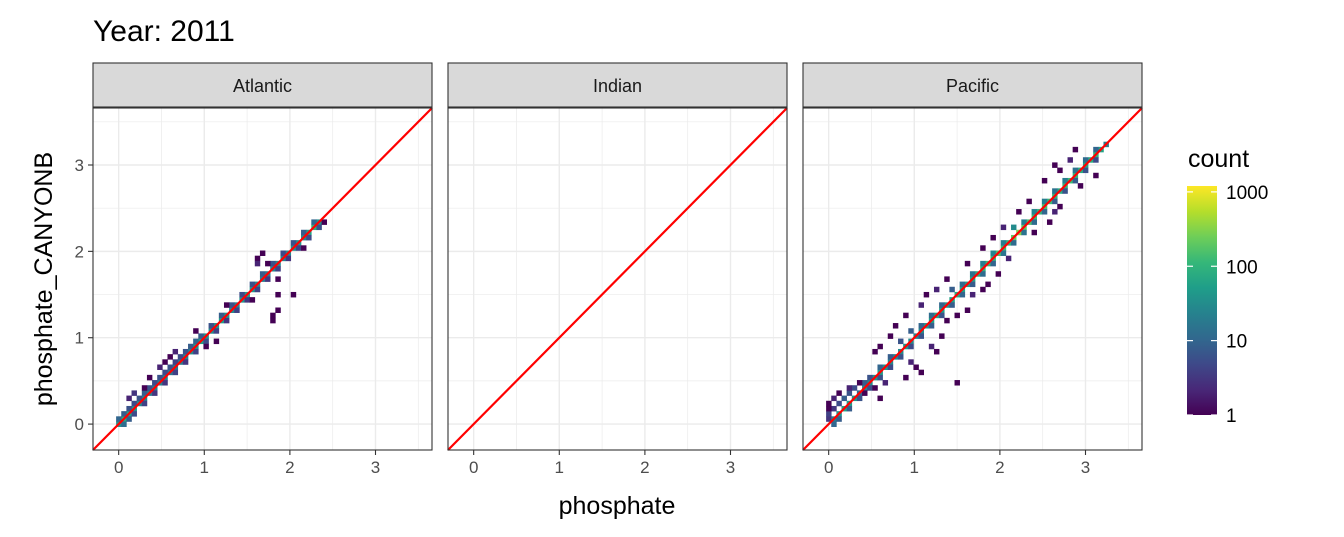 The width and height of the screenshot is (1344, 537). I want to click on facet-strip-label: Pacific, so click(972, 86).